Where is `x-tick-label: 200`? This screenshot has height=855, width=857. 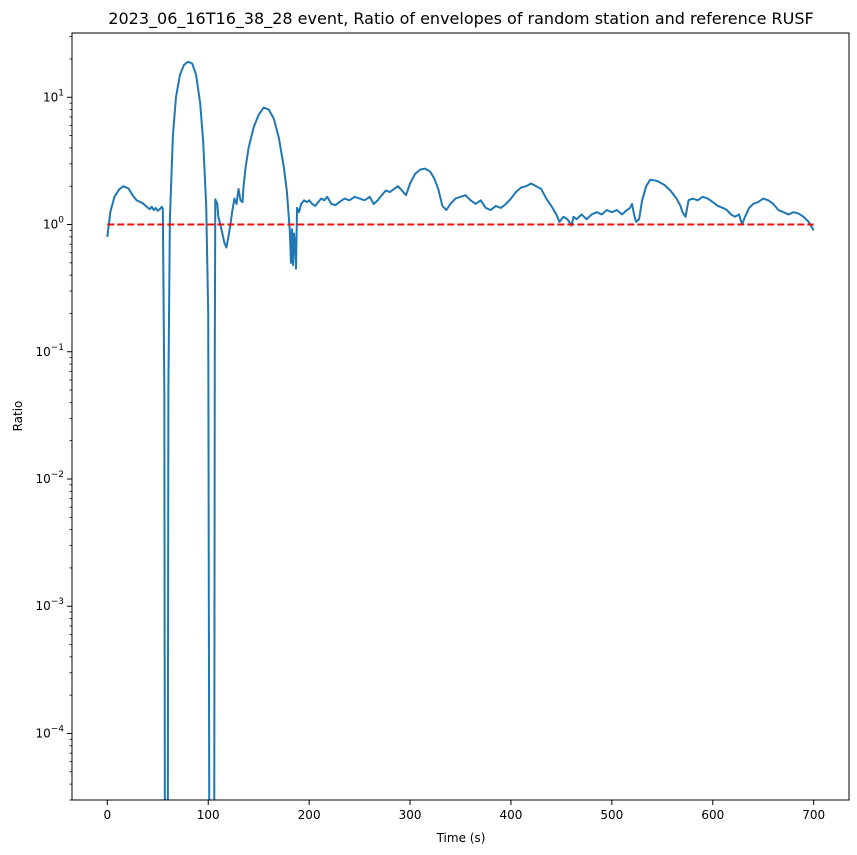
x-tick-label: 200 is located at coordinates (309, 815).